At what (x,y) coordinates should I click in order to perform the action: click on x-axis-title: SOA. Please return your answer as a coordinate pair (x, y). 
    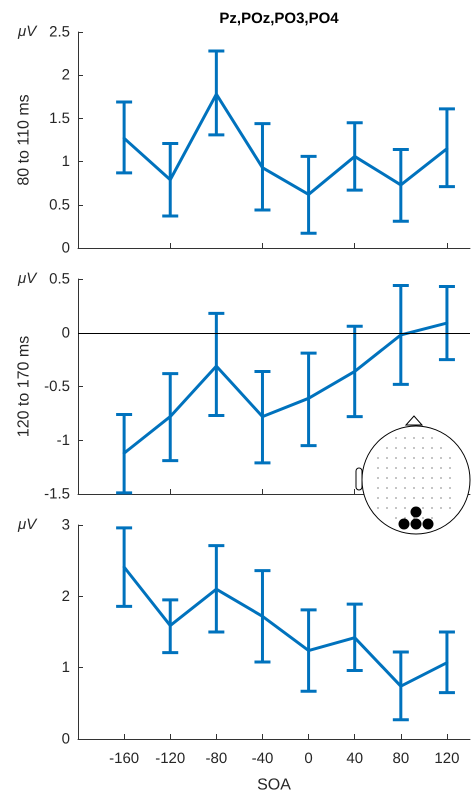
    Looking at the image, I should click on (274, 785).